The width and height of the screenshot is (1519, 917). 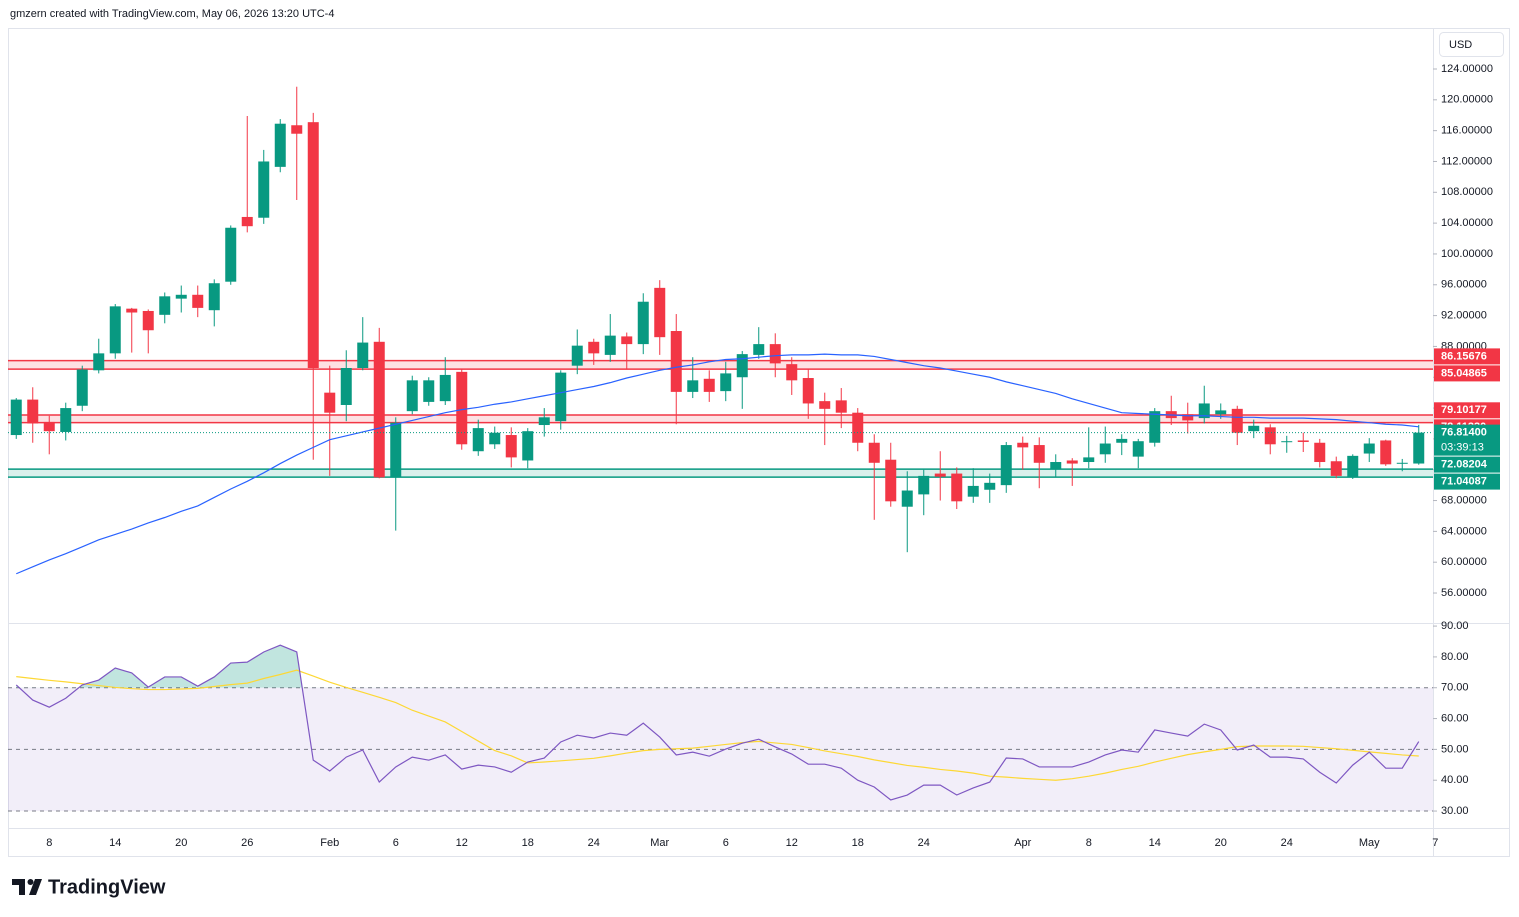 I want to click on rsi-tick-label: 60.00, so click(x=1455, y=718).